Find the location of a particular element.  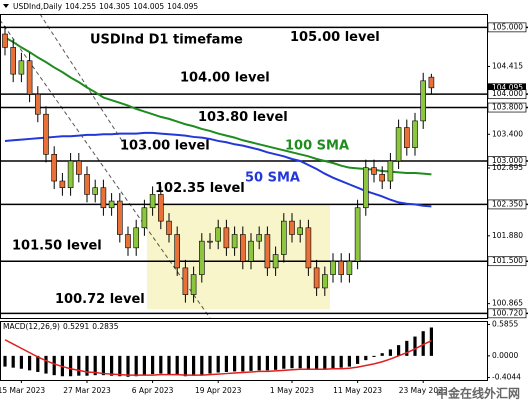

y-tick-label: 104.000 is located at coordinates (507, 93).